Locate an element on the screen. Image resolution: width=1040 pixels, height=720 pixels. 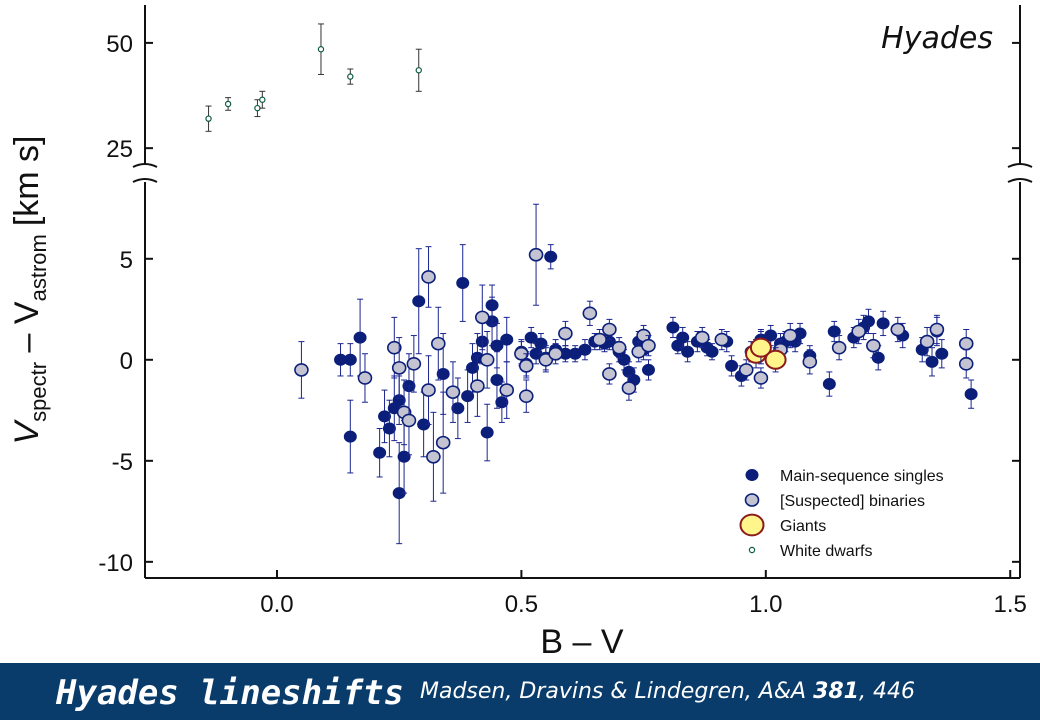
y-label-sub1: spectr is located at coordinates (38, 392).